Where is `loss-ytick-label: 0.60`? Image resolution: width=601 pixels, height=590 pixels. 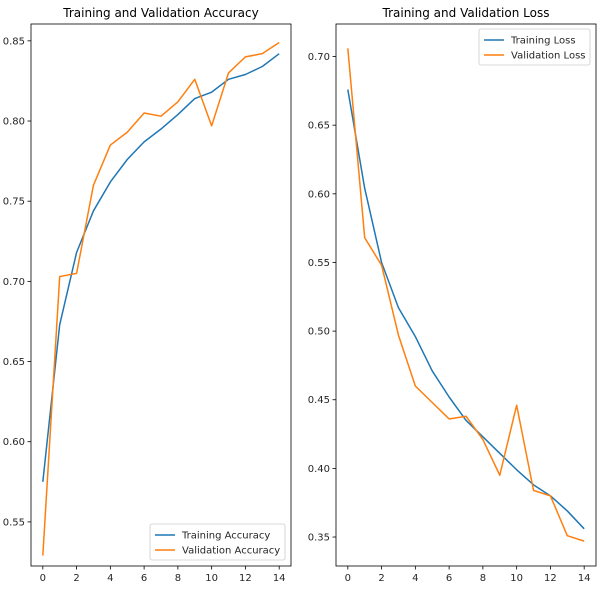 loss-ytick-label: 0.60 is located at coordinates (319, 194).